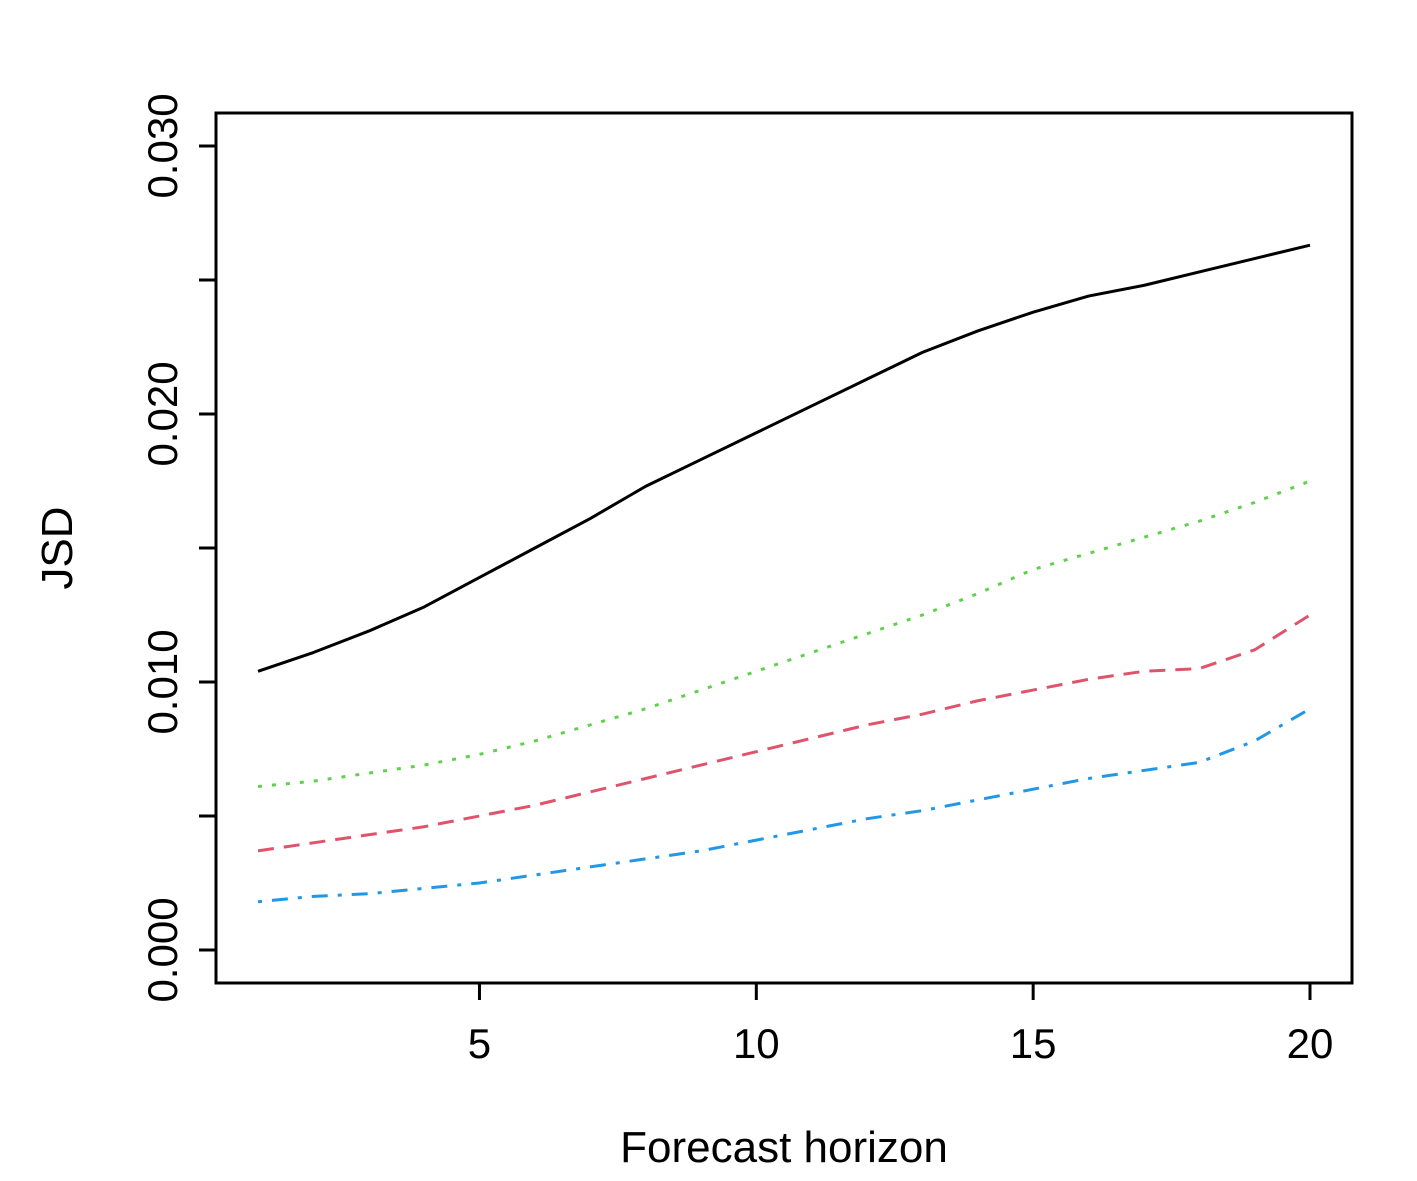 Image resolution: width=1417 pixels, height=1181 pixels. What do you see at coordinates (57, 547) in the screenshot?
I see `y-axis-label: JSD` at bounding box center [57, 547].